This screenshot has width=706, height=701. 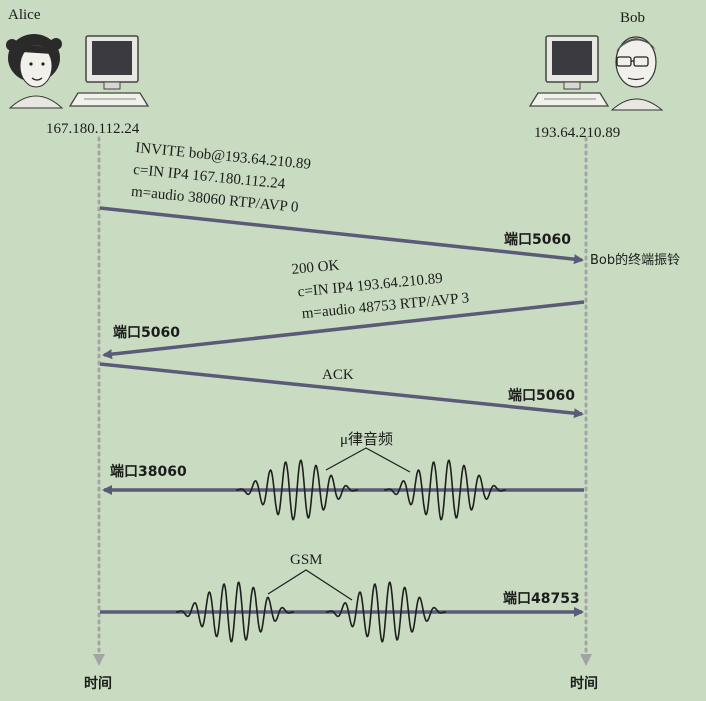 What do you see at coordinates (109, 71) in the screenshot?
I see `alice-computer-icon` at bounding box center [109, 71].